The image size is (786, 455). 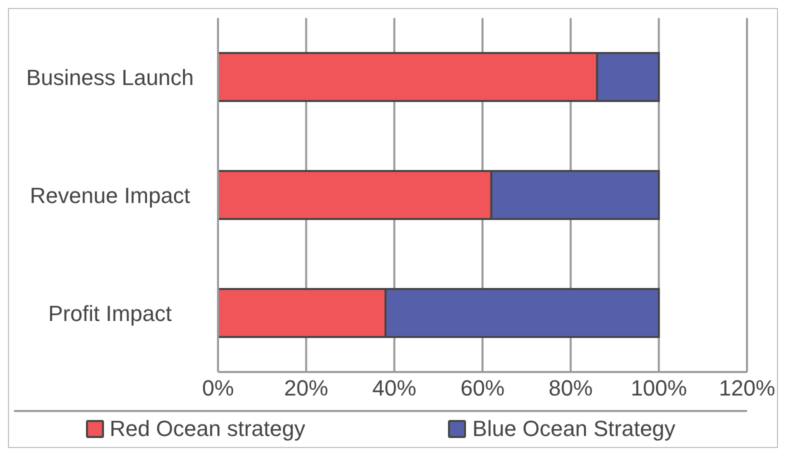 What do you see at coordinates (218, 388) in the screenshot?
I see `x-tick-label: 0%` at bounding box center [218, 388].